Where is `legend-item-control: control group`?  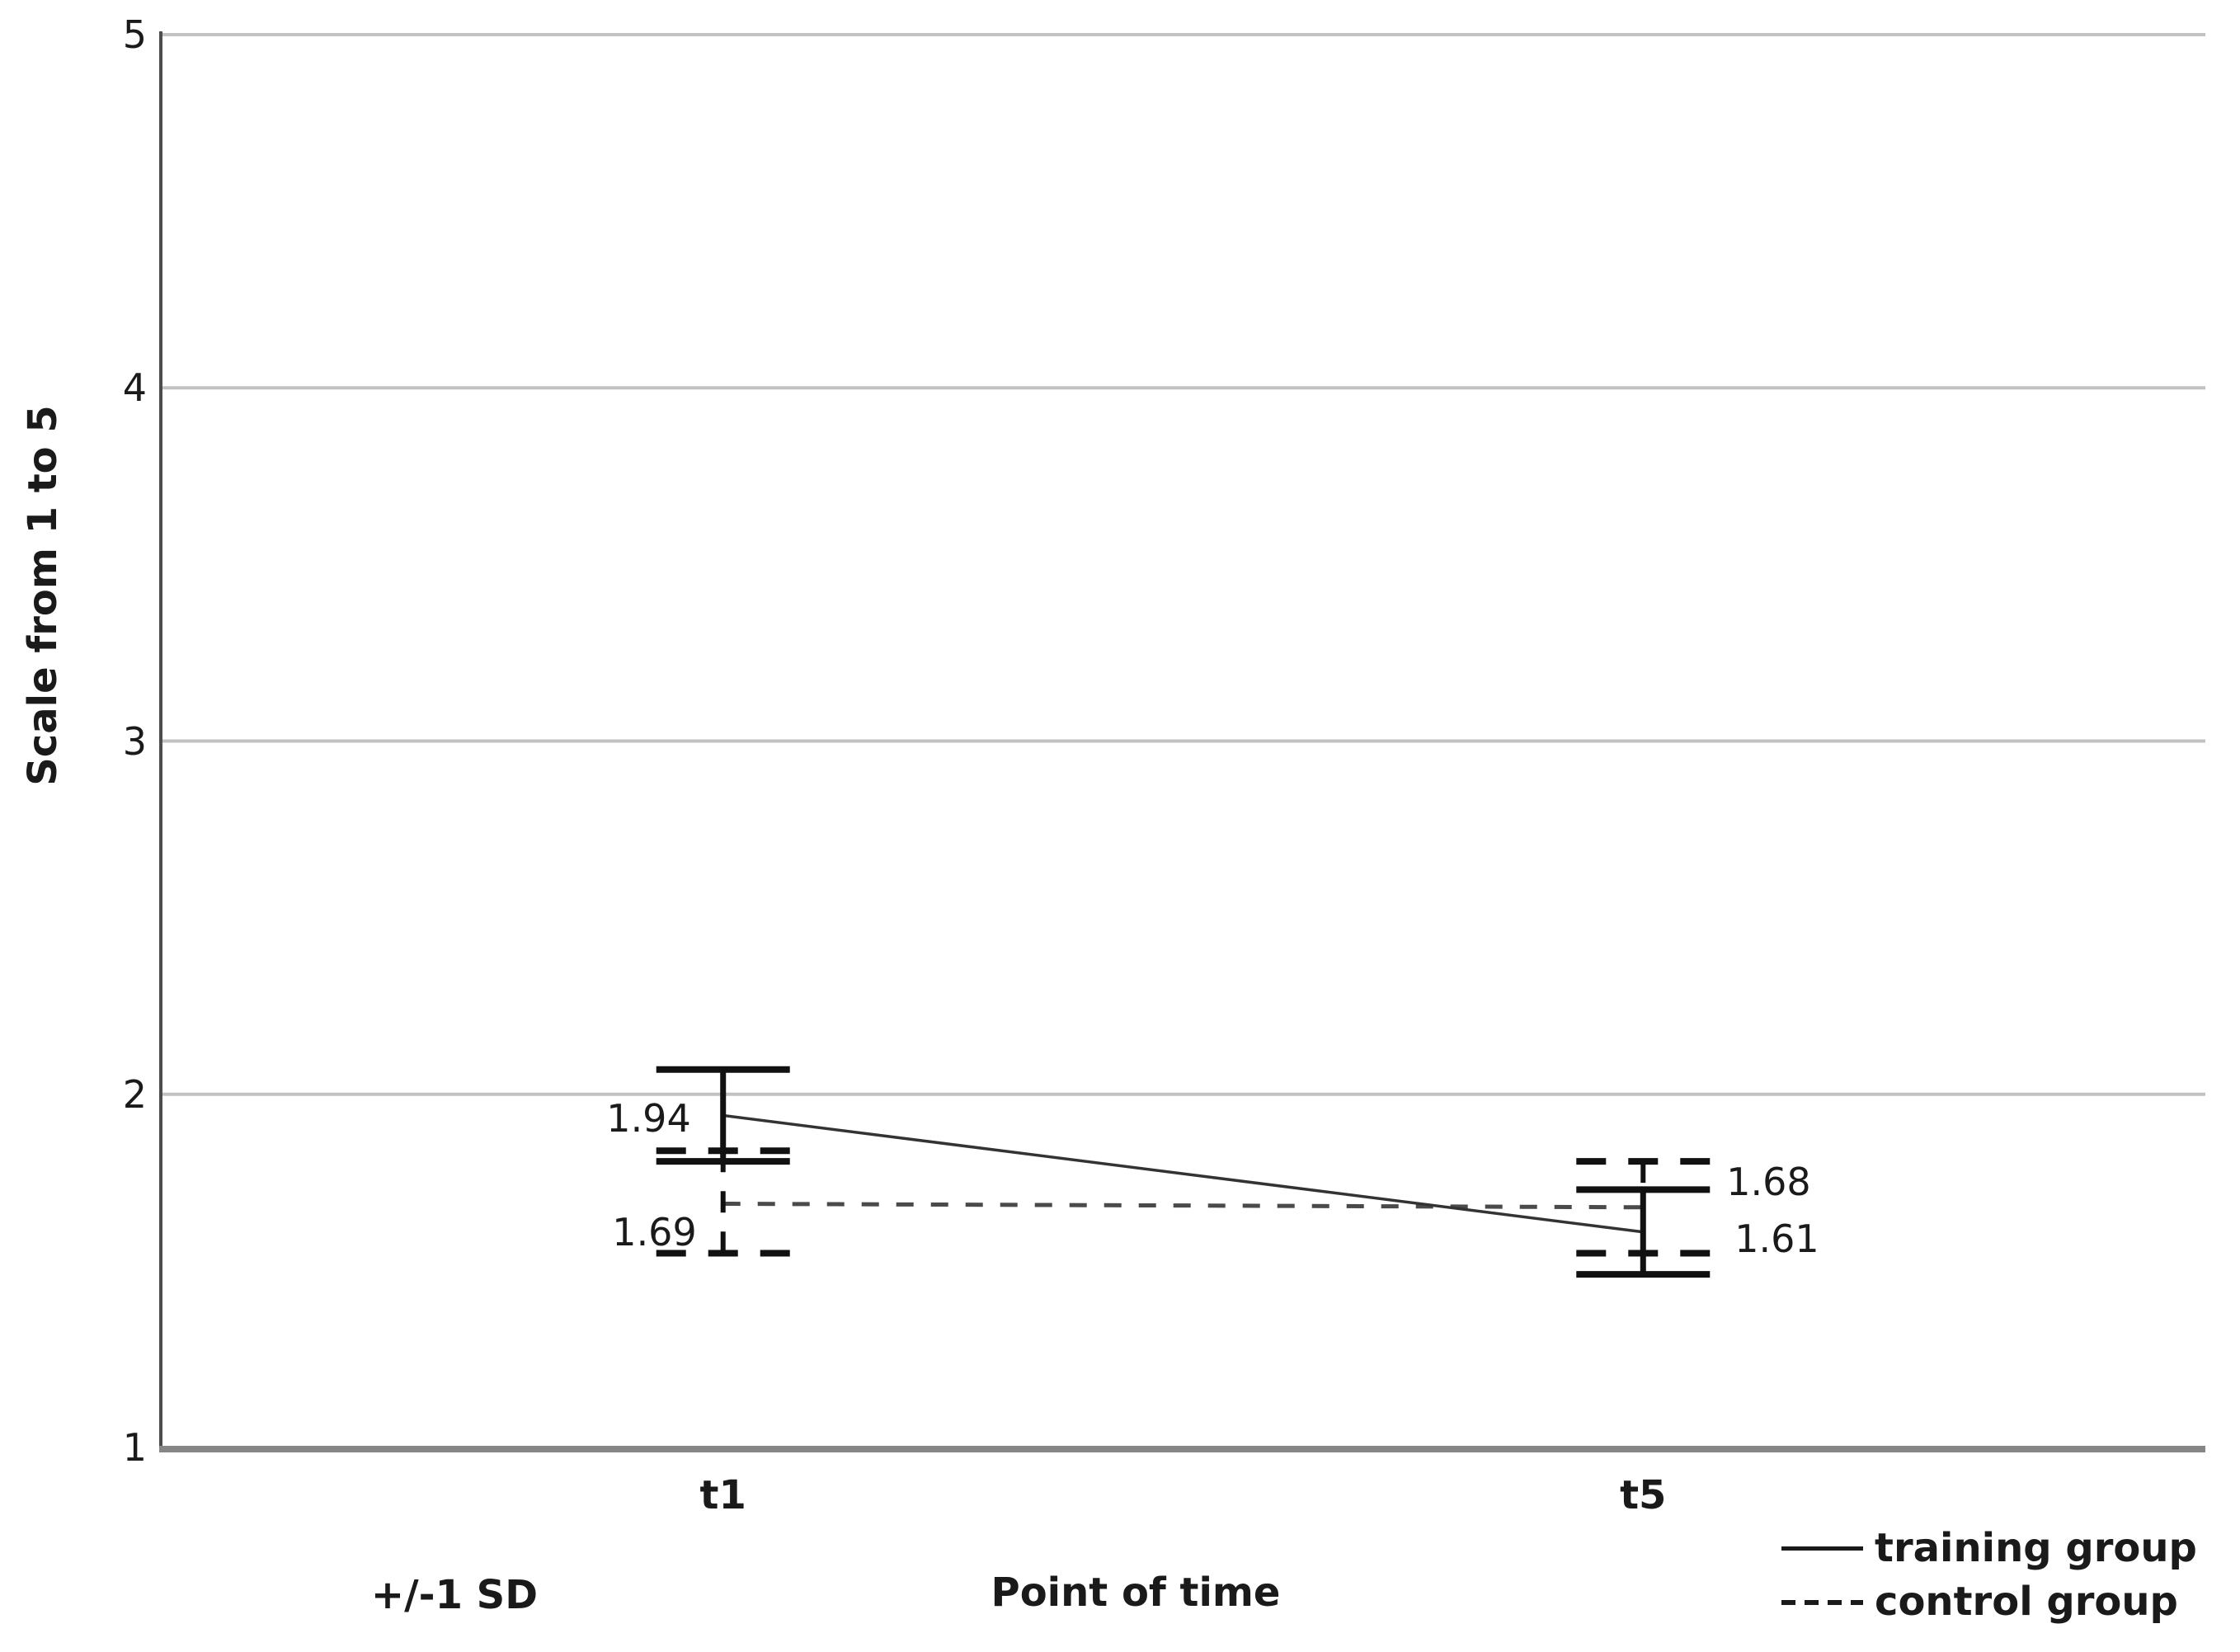 legend-item-control: control group is located at coordinates (1989, 1602).